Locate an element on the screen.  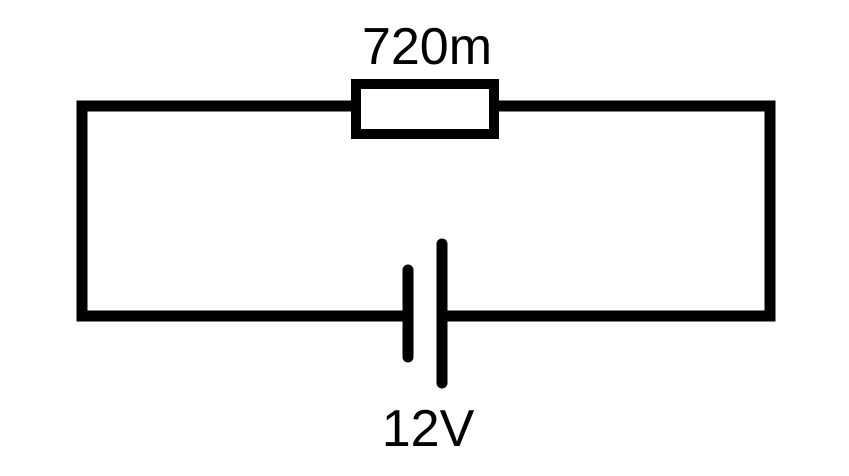
resistor is located at coordinates (425, 109).